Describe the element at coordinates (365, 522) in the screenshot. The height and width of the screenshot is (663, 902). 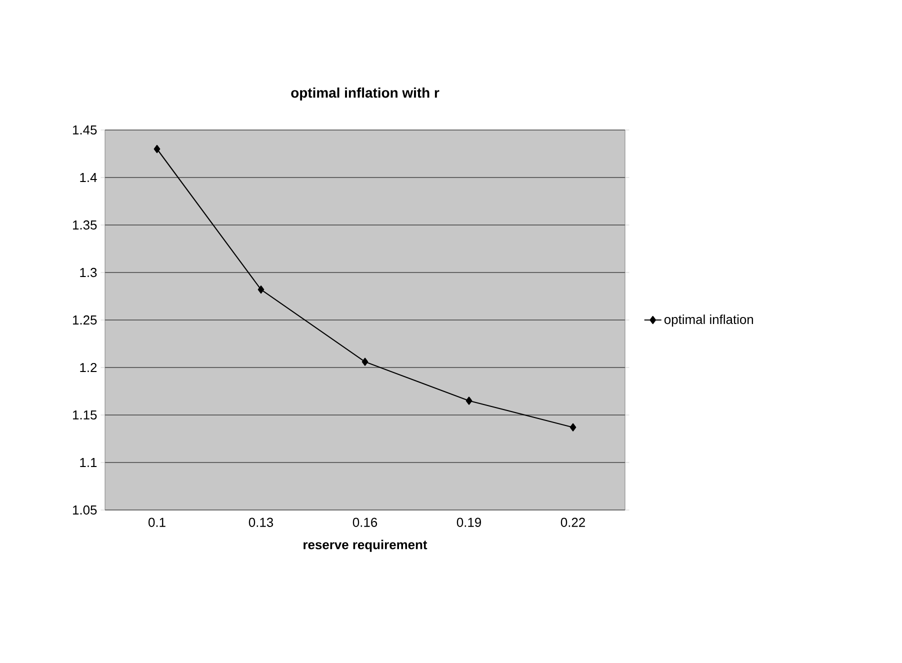
I see `x-tick-label: 0.16` at that location.